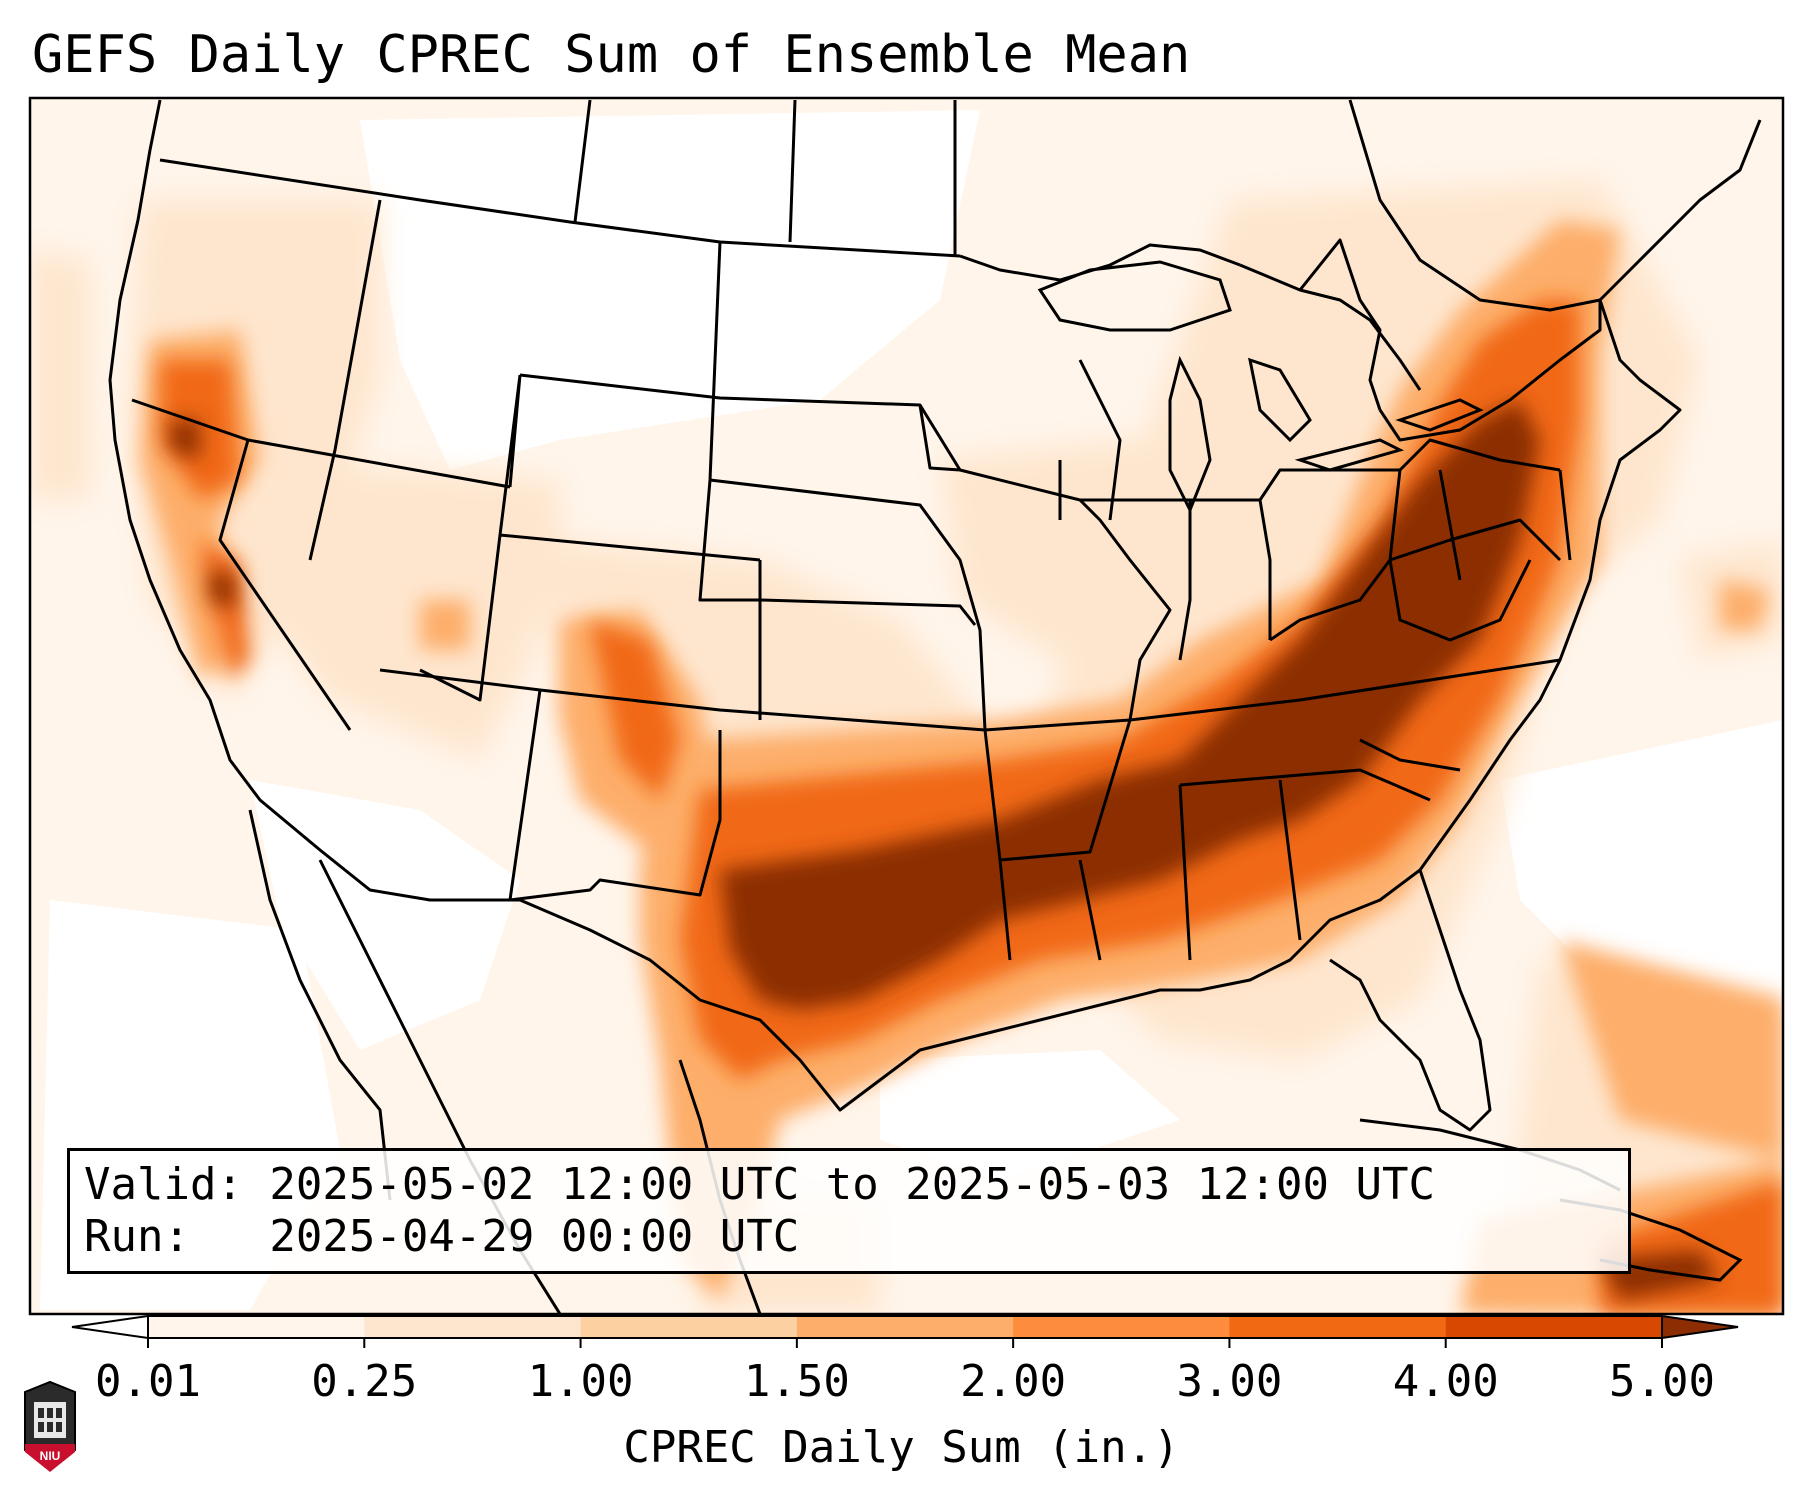  Describe the element at coordinates (1013, 1381) in the screenshot. I see `colorbar-tick-label: 2.00` at that location.